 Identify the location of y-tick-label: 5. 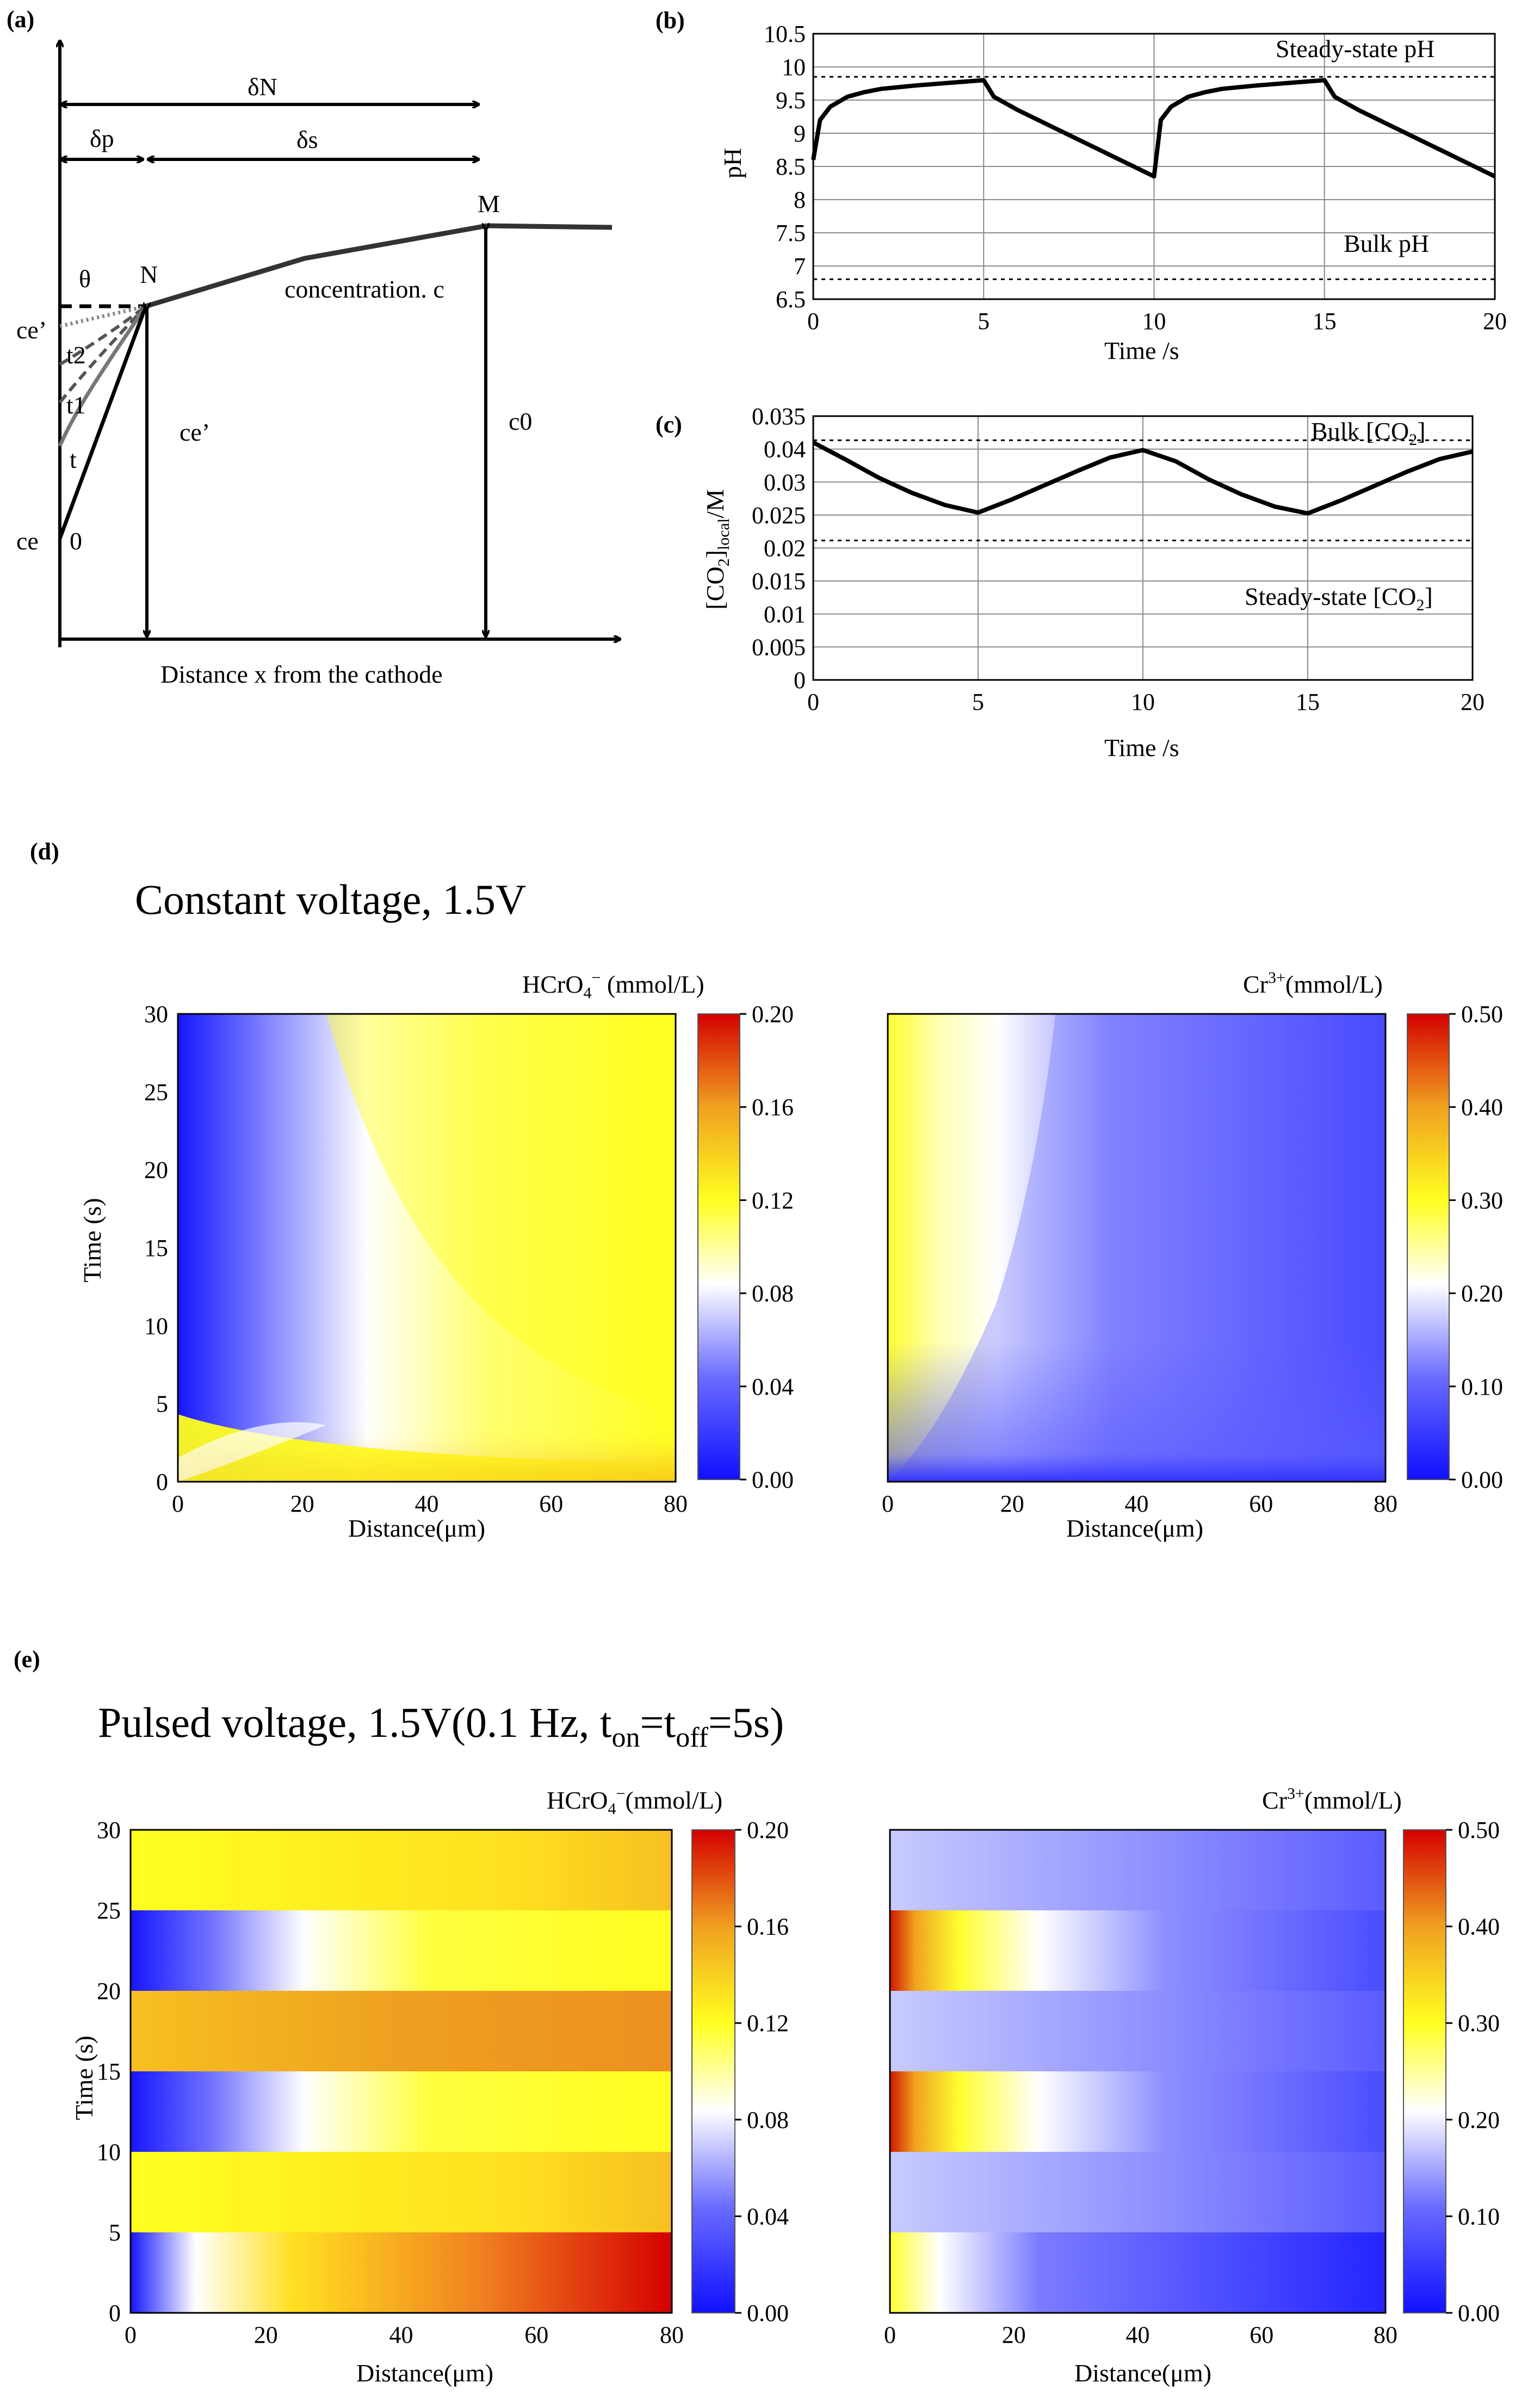
(115, 2232).